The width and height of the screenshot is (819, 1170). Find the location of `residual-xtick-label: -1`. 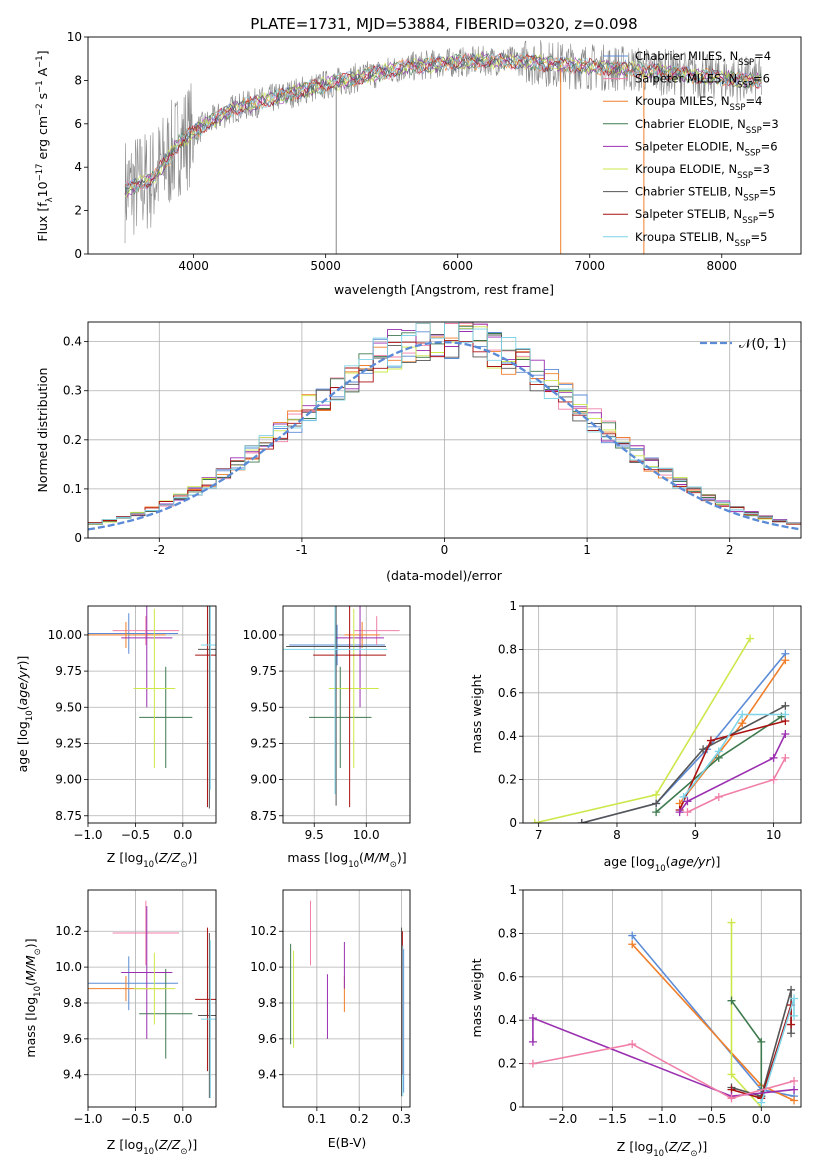

residual-xtick-label: -1 is located at coordinates (302, 550).